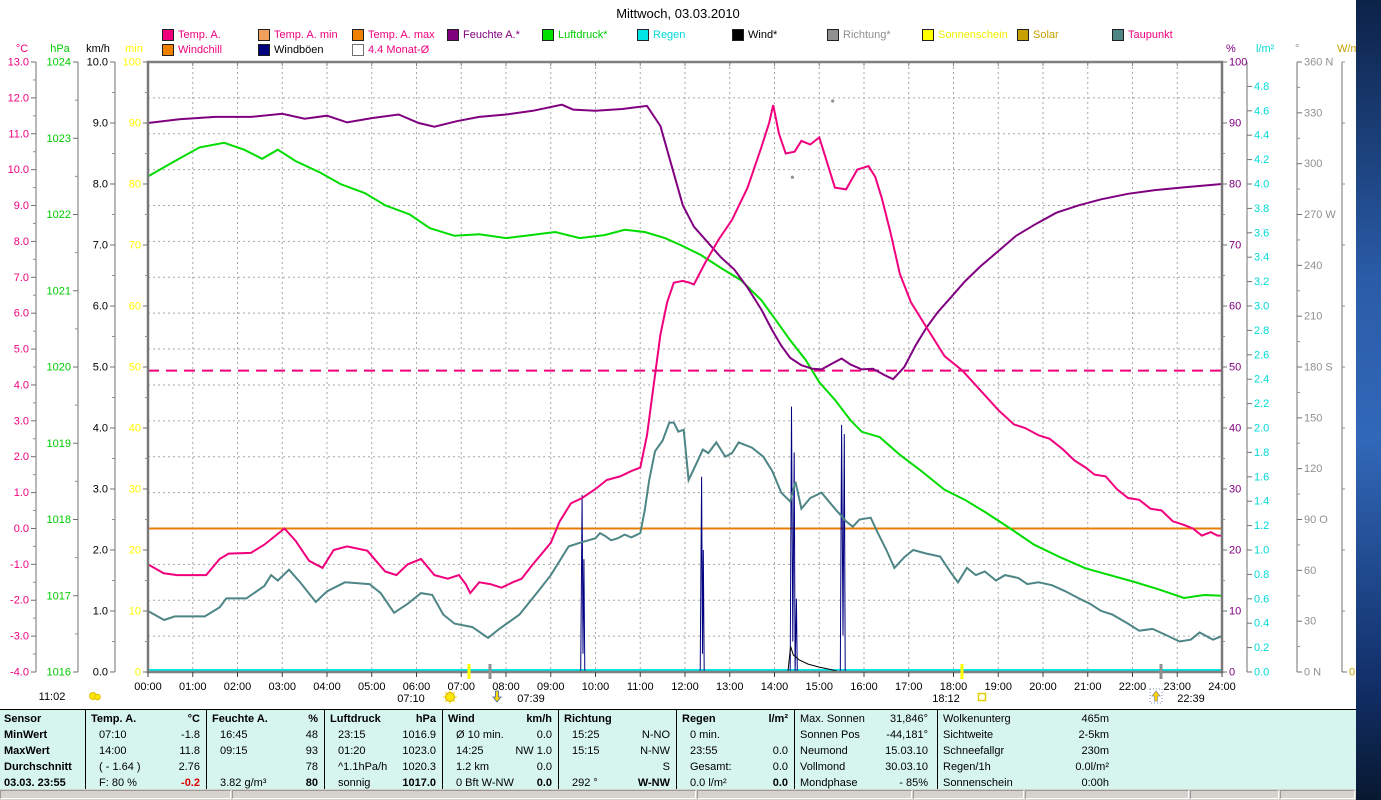  What do you see at coordinates (1310, 571) in the screenshot?
I see `axis-tick-label: 60` at bounding box center [1310, 571].